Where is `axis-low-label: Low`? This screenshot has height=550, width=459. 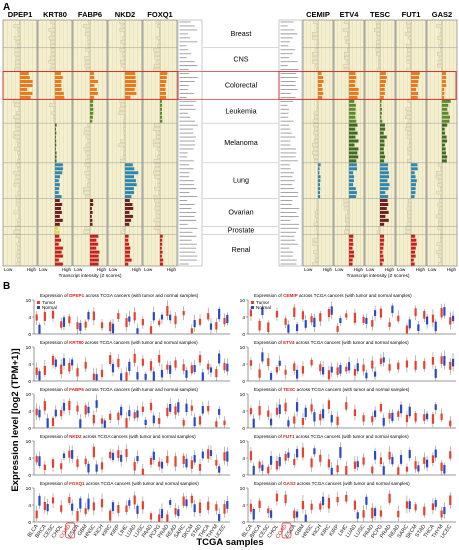 axis-low-label: Low is located at coordinates (8, 269).